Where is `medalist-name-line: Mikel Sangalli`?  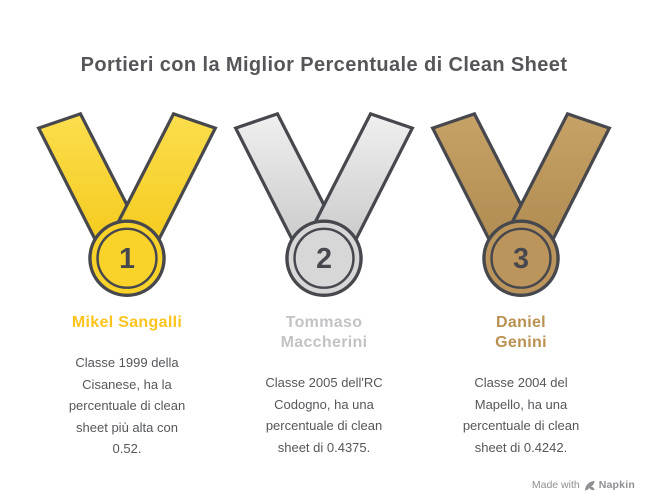
medalist-name-line: Mikel Sangalli is located at coordinates (127, 322).